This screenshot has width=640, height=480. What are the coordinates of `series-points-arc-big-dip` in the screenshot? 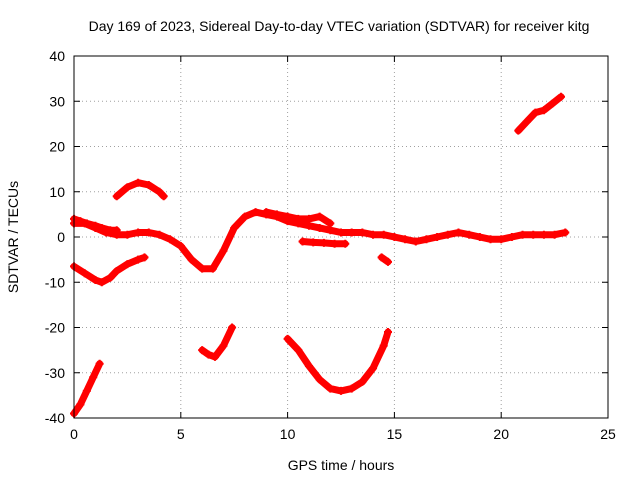 It's located at (337, 361).